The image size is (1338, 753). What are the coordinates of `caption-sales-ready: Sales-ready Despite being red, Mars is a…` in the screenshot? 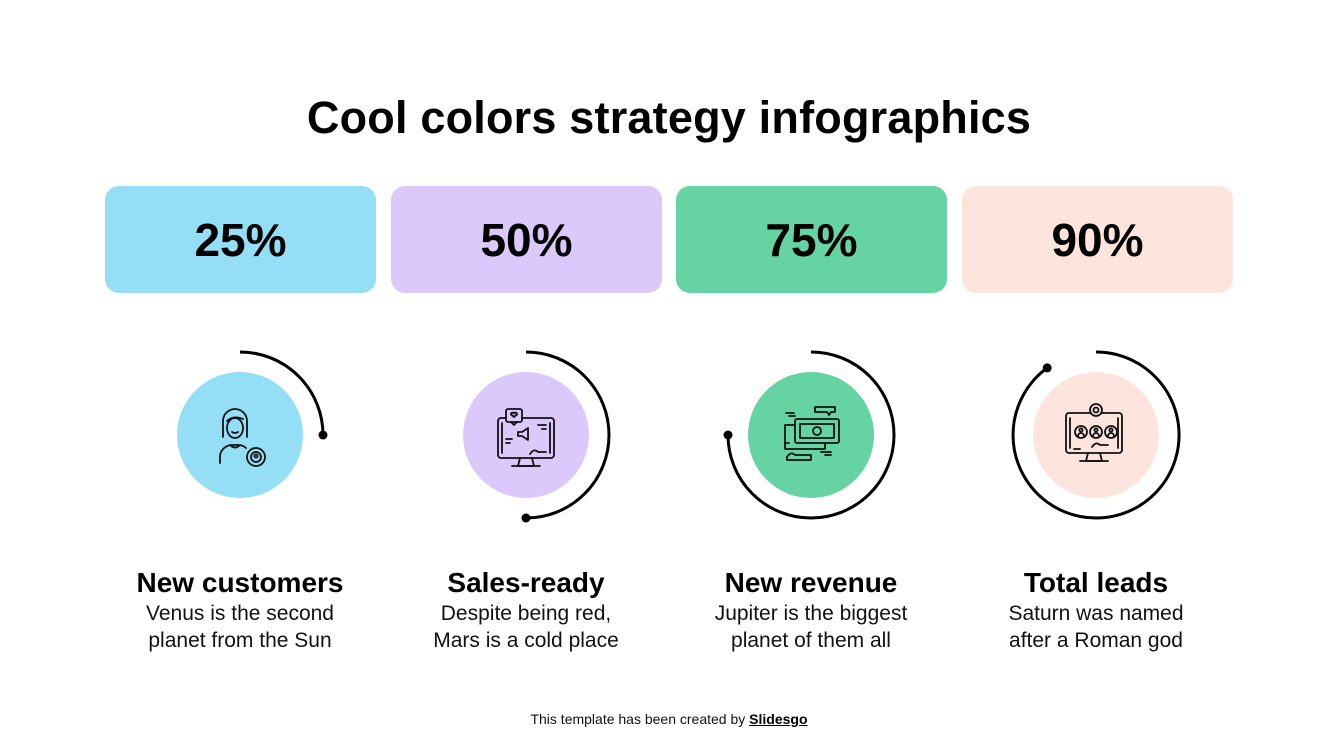 It's located at (526, 610).